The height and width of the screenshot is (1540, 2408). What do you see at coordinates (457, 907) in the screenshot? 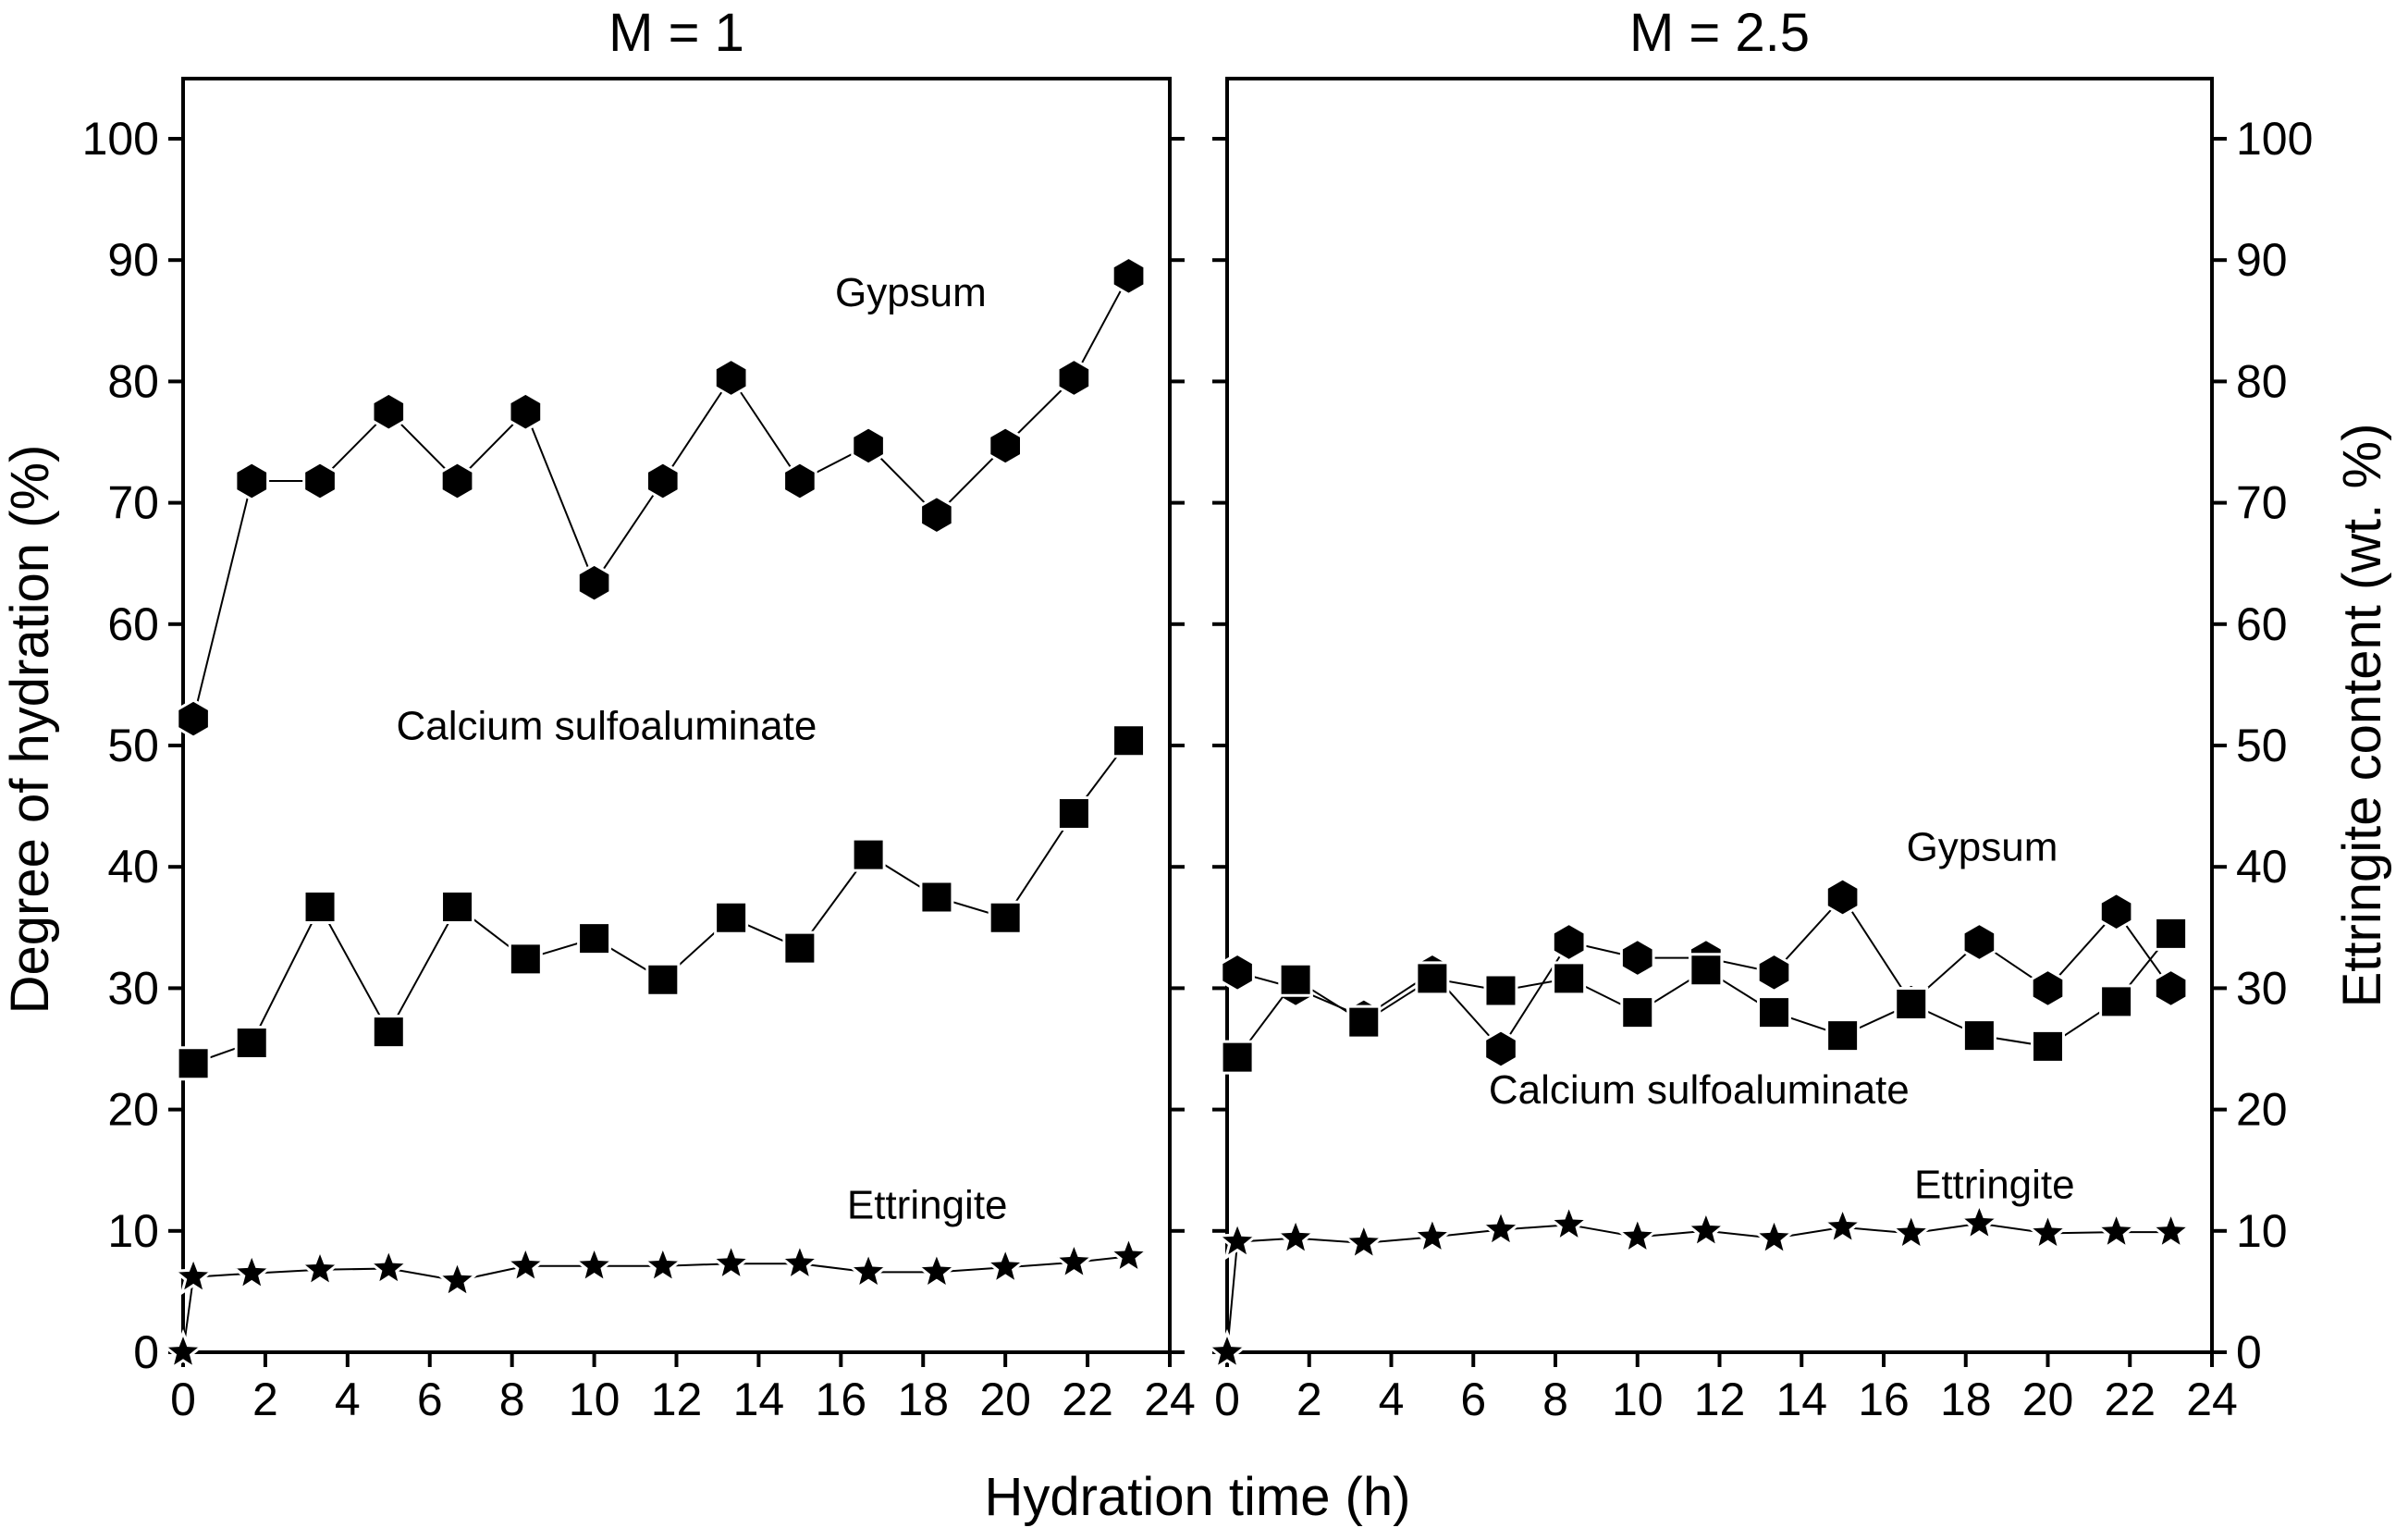
I see `calcium-sulfoaluminate-point: Calcium sulfoaluminate: 6.67 h, 36.7` at bounding box center [457, 907].